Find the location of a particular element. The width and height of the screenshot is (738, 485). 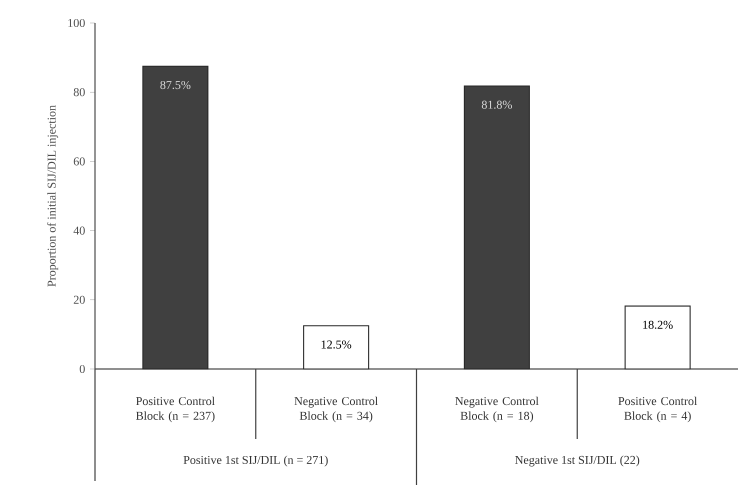

y-tick-label: 20 is located at coordinates (79, 300).